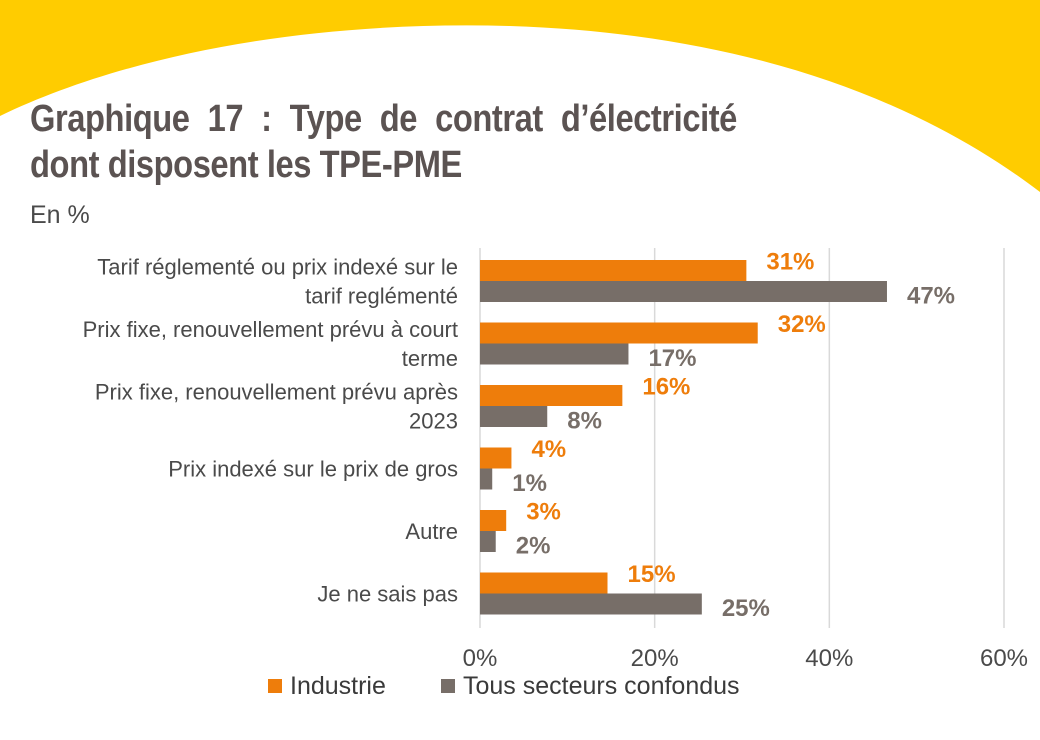 The image size is (1040, 740). Describe the element at coordinates (431, 531) in the screenshot. I see `category-label: Autre` at that location.